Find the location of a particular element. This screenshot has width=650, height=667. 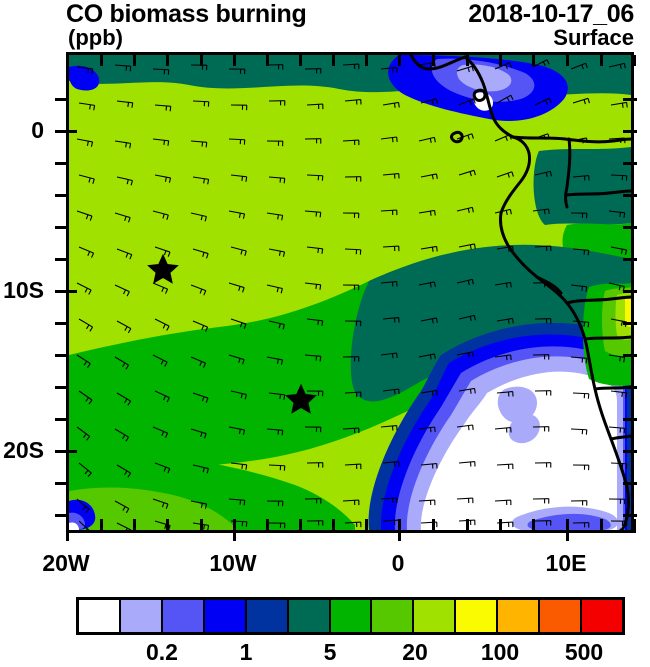

colorbar-label-5: 5 is located at coordinates (330, 652).